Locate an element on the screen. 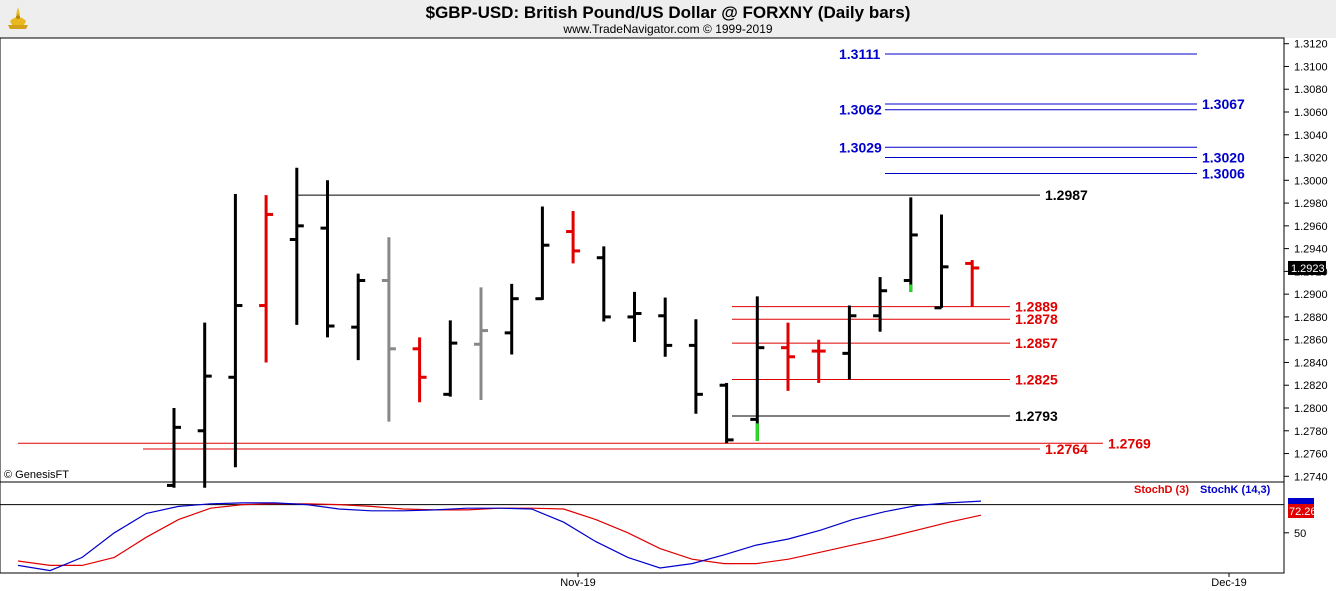  y-tick-label: 1.2860 is located at coordinates (1311, 341).